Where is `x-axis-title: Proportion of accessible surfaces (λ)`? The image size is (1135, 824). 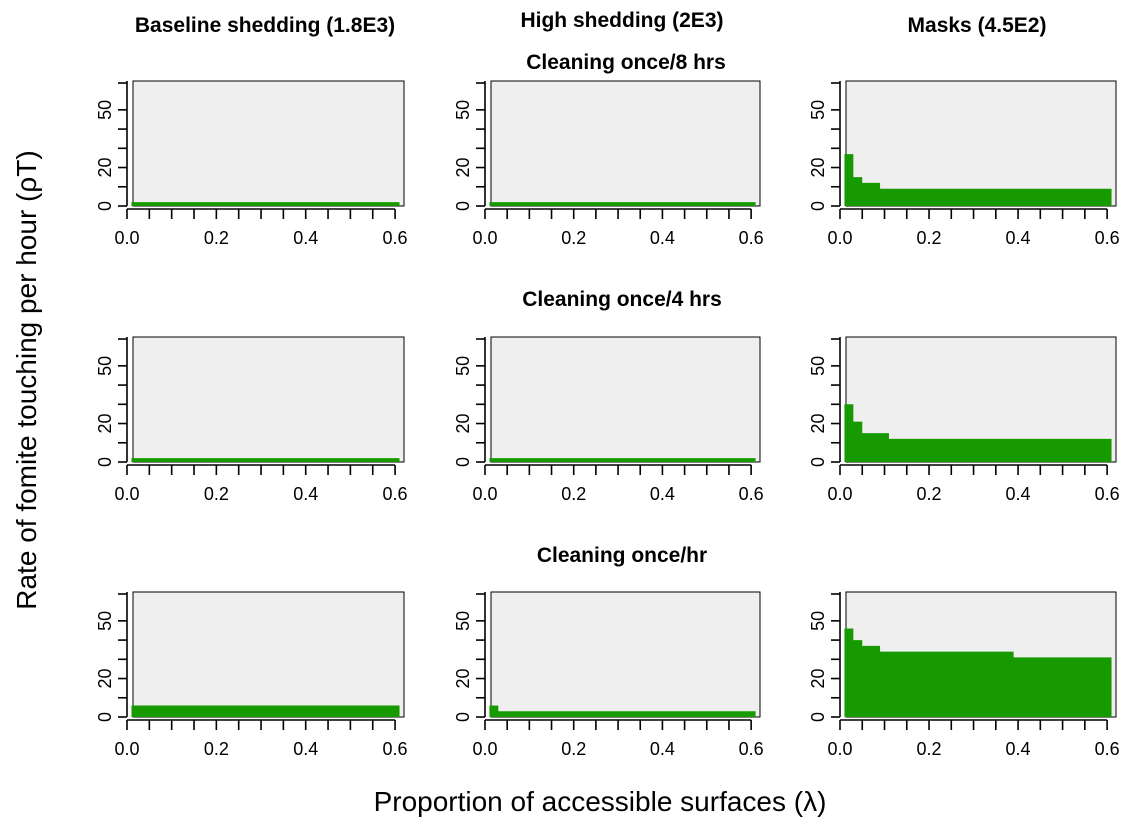 x-axis-title: Proportion of accessible surfaces (λ) is located at coordinates (600, 801).